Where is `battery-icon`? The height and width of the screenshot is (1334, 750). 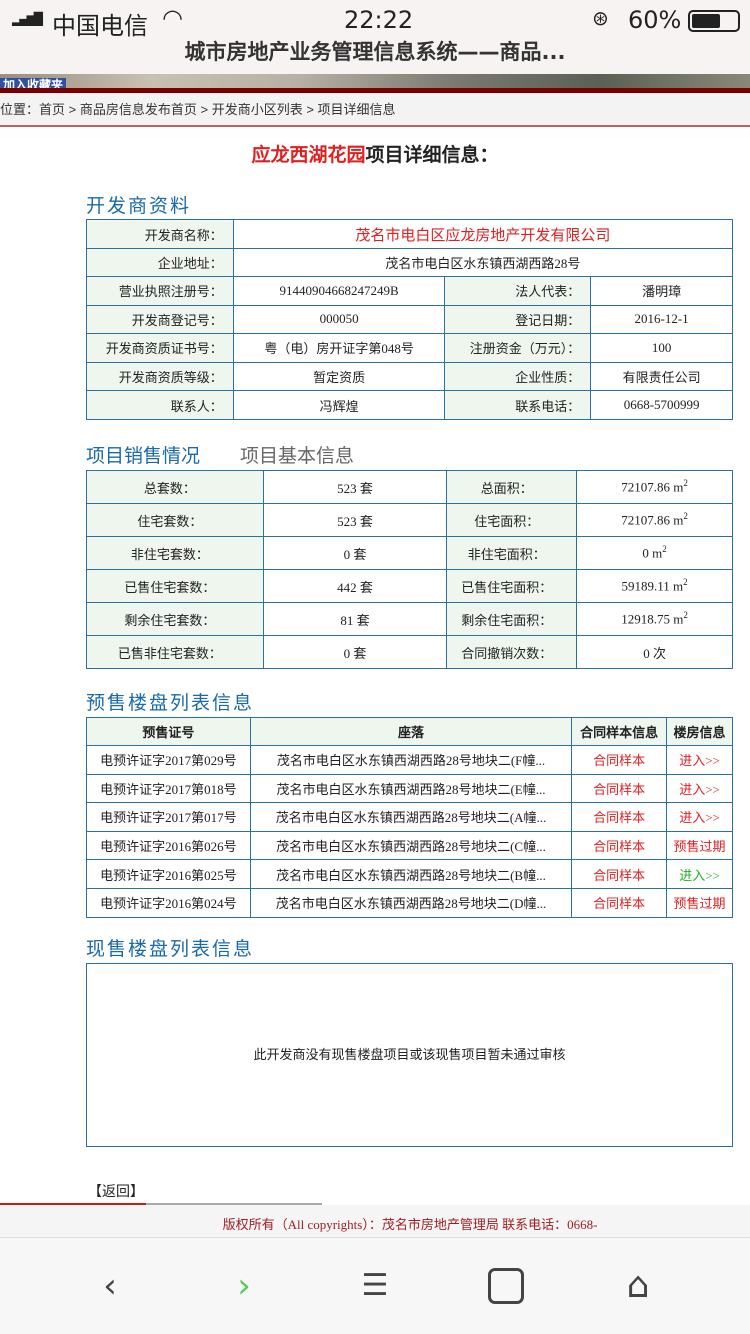 battery-icon is located at coordinates (714, 21).